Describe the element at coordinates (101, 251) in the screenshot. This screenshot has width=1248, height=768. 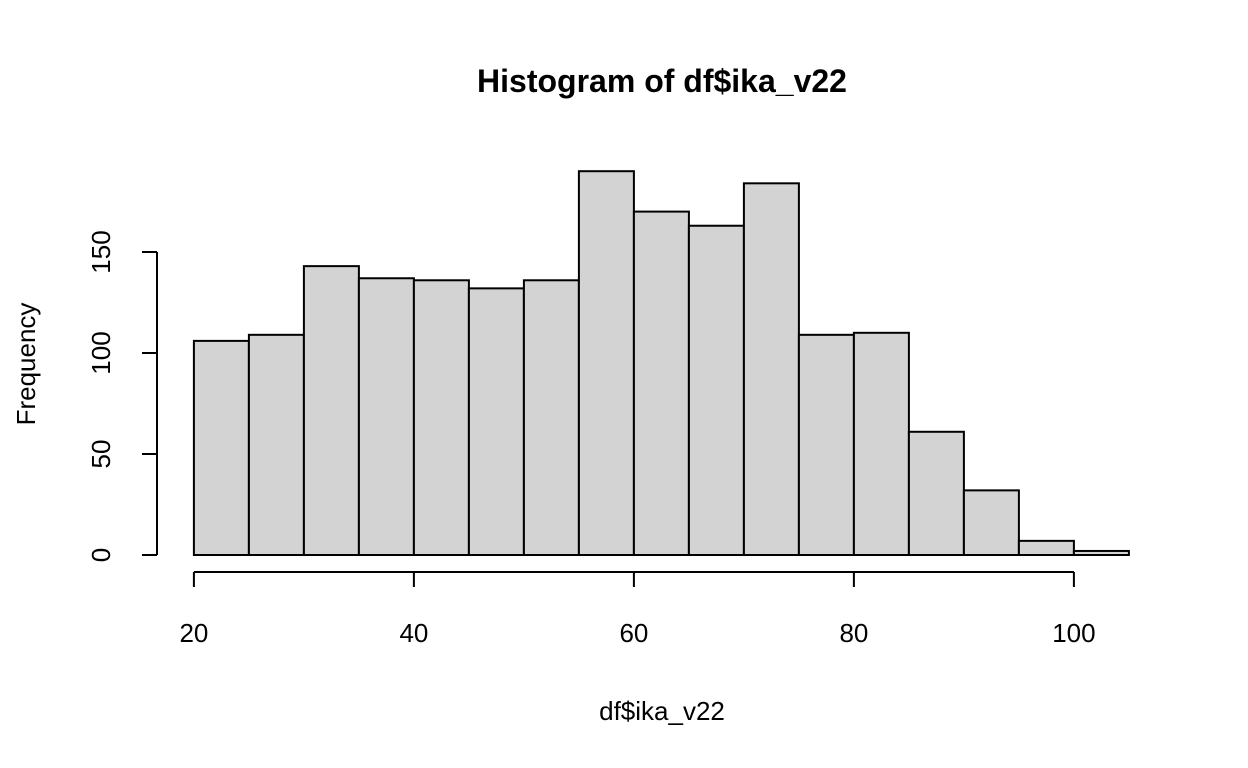
I see `y-tick-label: 150` at that location.